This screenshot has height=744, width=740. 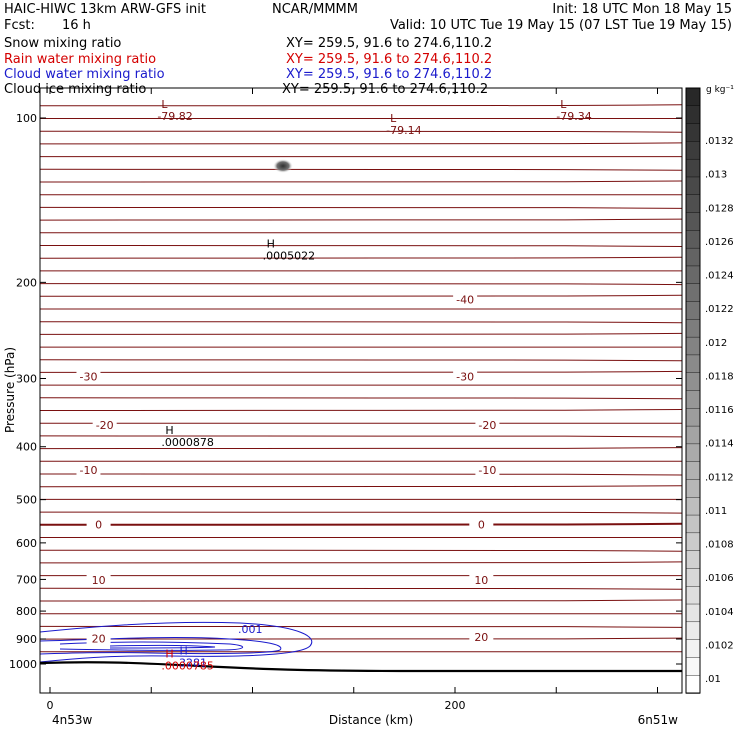 What do you see at coordinates (315, 9) in the screenshot?
I see `org-label: NCAR/MMMM` at bounding box center [315, 9].